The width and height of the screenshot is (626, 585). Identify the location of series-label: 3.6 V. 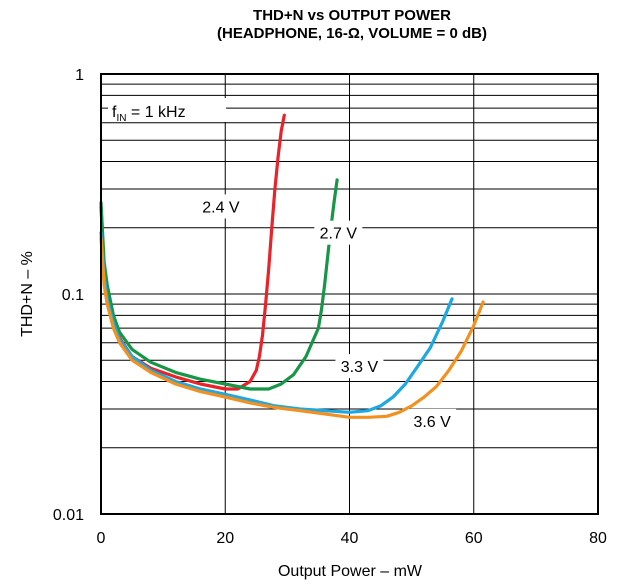
(432, 422).